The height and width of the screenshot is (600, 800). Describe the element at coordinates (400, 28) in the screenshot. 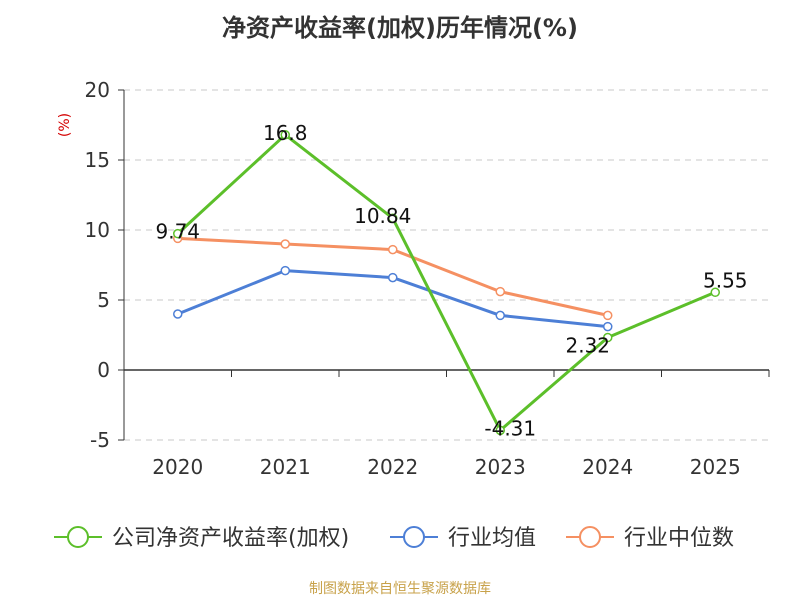

I see `chart-title: 净资产收益率(加权)历年情况(%)` at that location.